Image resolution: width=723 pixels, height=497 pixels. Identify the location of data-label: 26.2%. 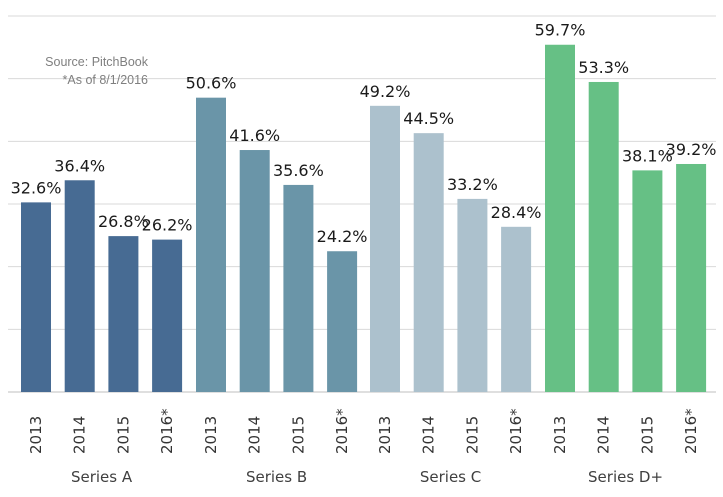
(167, 225).